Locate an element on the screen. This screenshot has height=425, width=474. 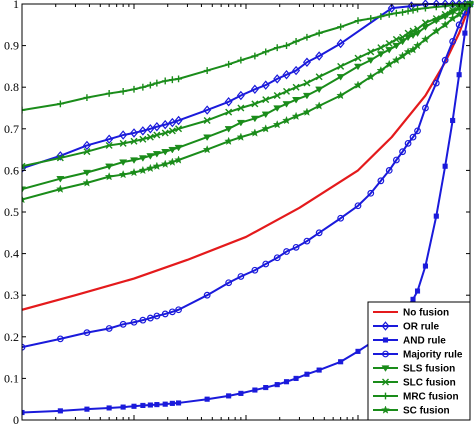
legend-entry-sc-fusion: SC fusion is located at coordinates (411, 411).